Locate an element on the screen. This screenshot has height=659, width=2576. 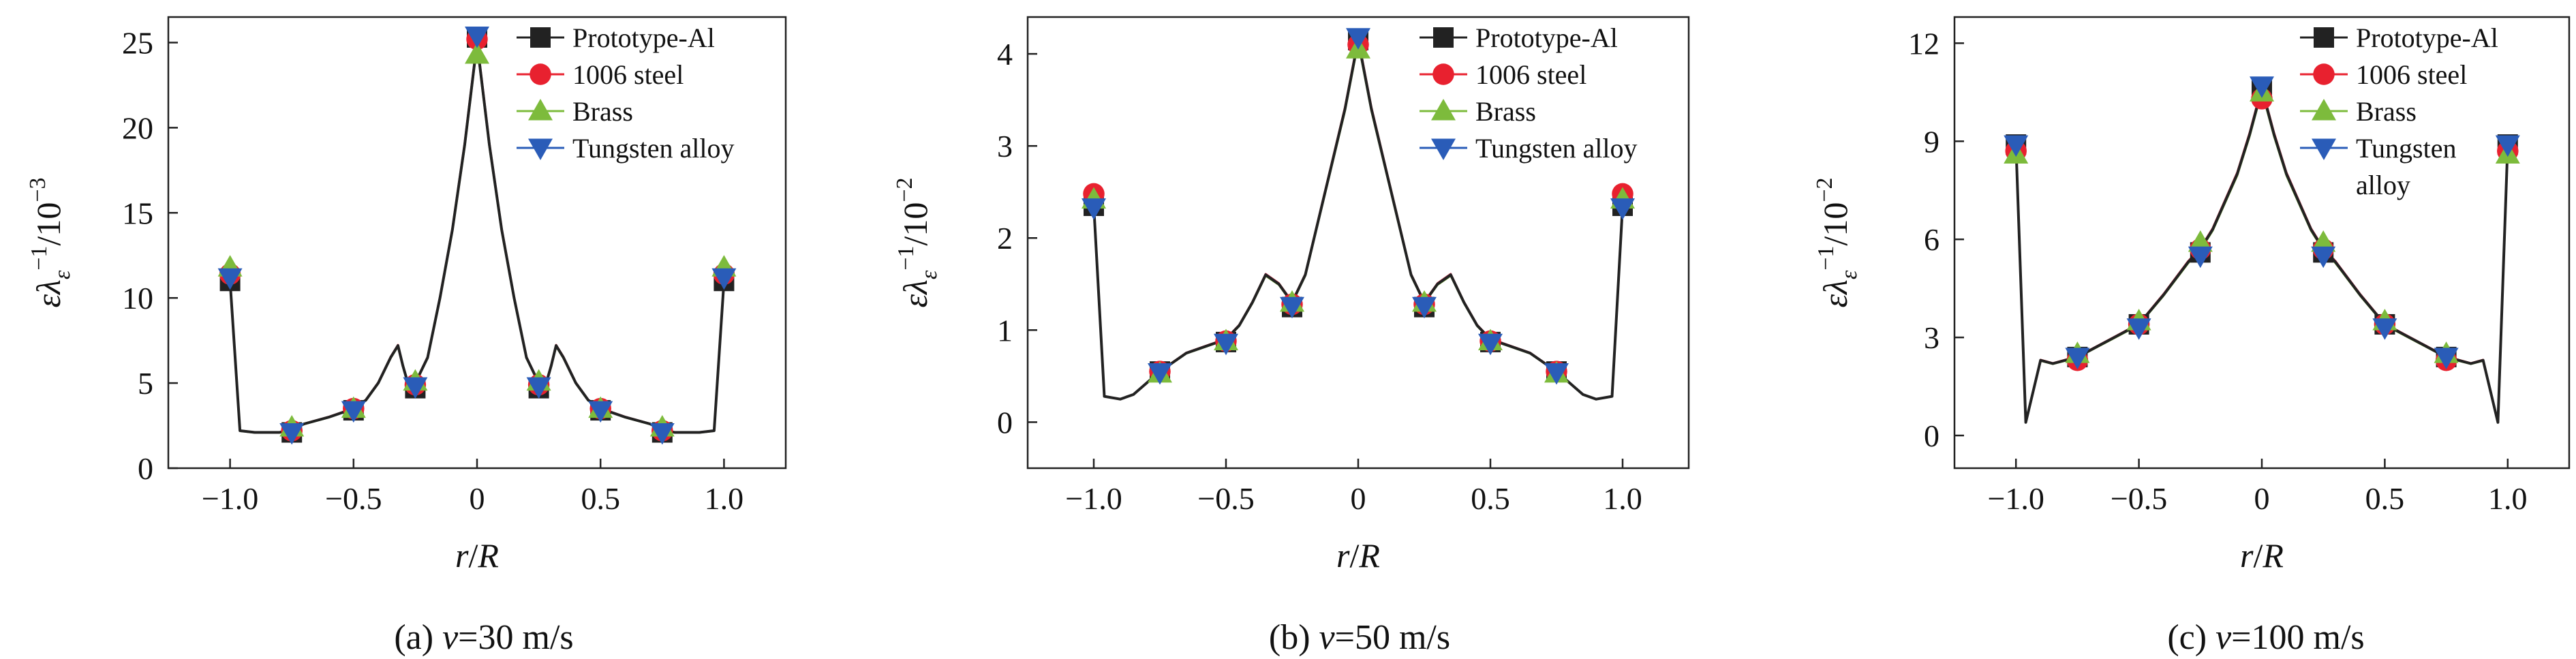
y-axis-title: ελε−1/10−3 is located at coordinates (50, 242).